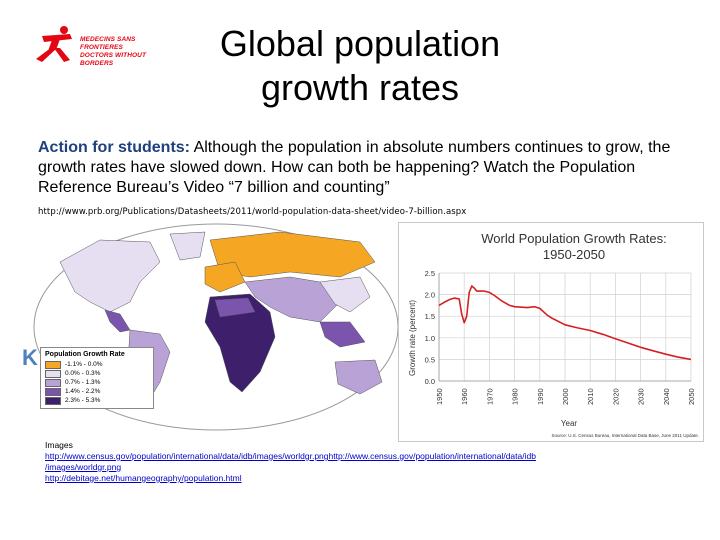  Describe the element at coordinates (412, 338) in the screenshot. I see `chart-ylabel: Growth rate (percent)` at that location.